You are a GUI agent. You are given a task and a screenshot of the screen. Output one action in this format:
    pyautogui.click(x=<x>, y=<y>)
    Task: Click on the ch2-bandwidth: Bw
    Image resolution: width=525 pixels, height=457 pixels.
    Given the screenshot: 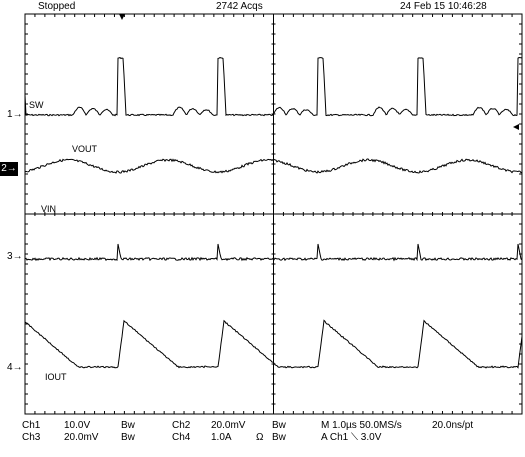 What is the action you would take?
    pyautogui.click(x=279, y=425)
    